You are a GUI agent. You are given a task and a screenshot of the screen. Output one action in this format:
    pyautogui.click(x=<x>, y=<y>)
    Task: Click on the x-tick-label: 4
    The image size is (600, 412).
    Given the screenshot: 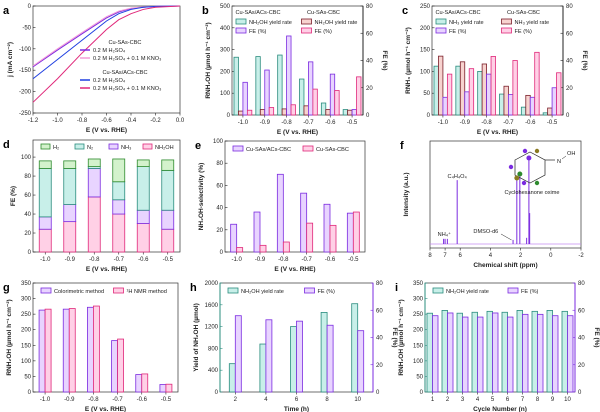 What is the action you would take?
    pyautogui.click(x=478, y=400)
    